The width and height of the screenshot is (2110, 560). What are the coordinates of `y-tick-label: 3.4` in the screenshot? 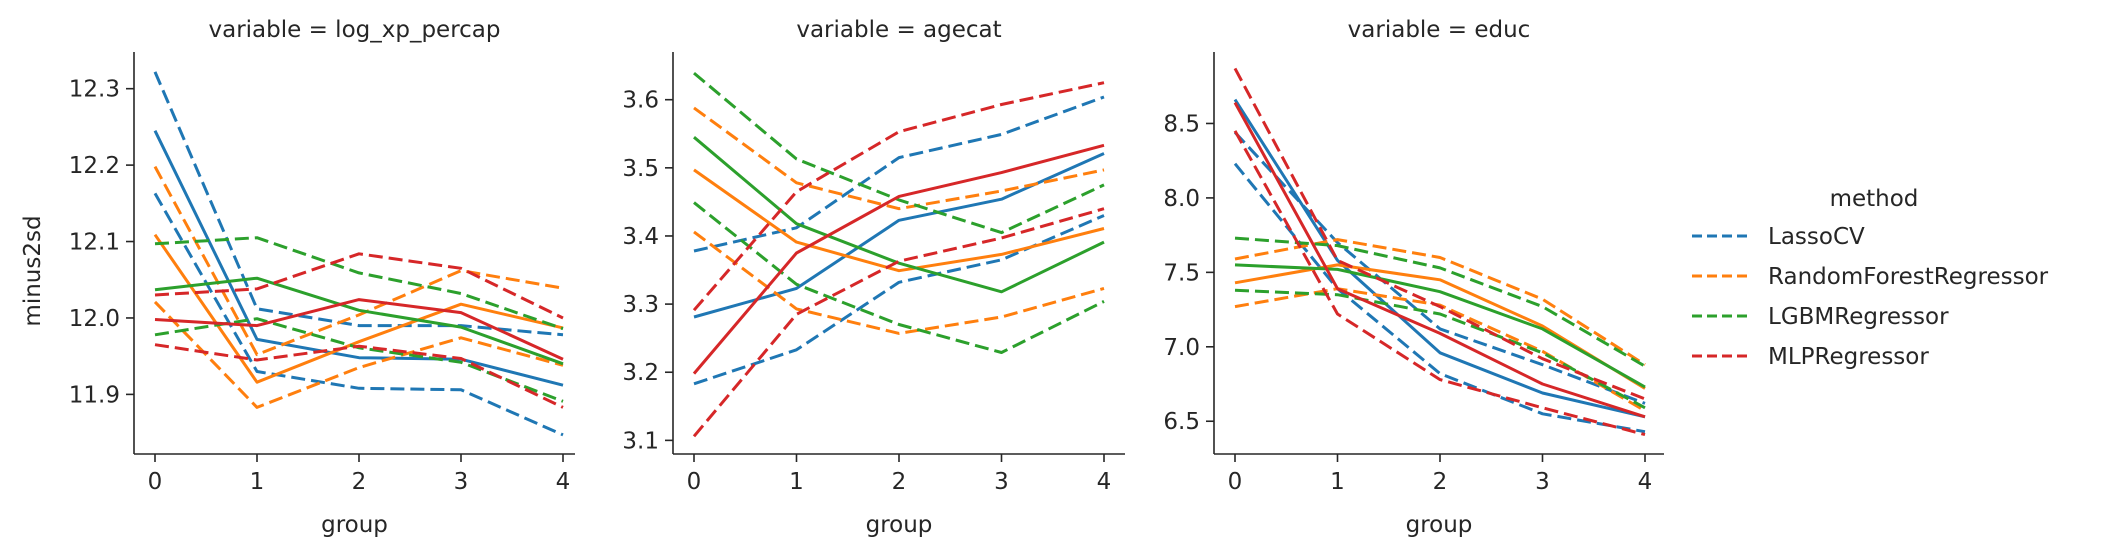 It's located at (640, 237).